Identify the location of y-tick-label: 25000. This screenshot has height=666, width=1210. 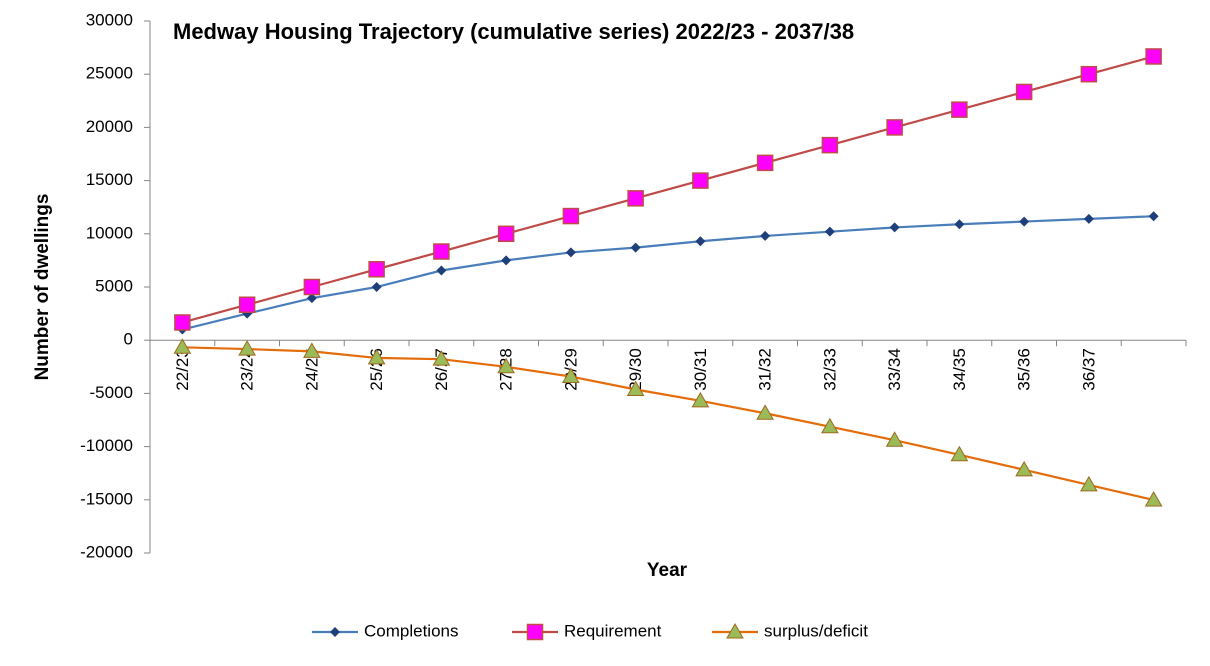
(109, 73).